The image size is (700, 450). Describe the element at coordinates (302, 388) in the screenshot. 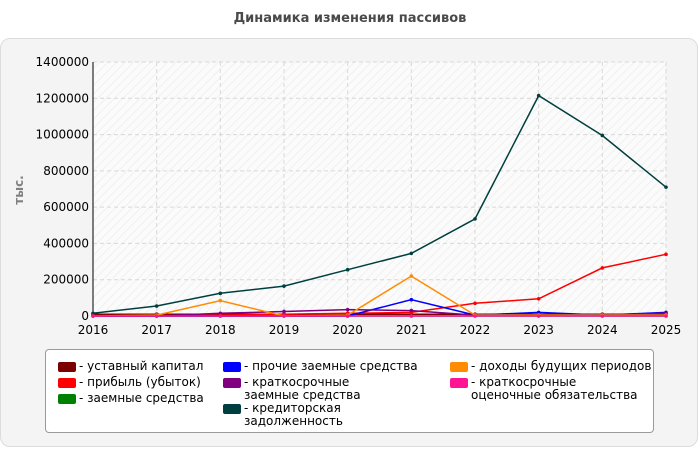

I see `legend-label: - краткосрочные заемные средства` at that location.